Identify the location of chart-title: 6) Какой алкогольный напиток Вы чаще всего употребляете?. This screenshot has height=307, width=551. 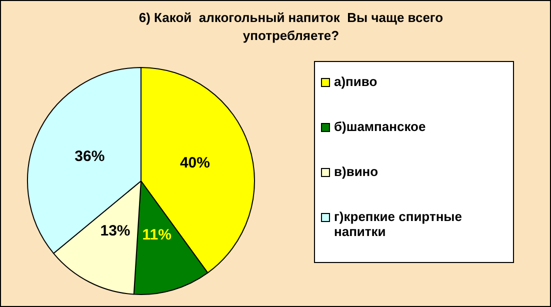
(291, 27).